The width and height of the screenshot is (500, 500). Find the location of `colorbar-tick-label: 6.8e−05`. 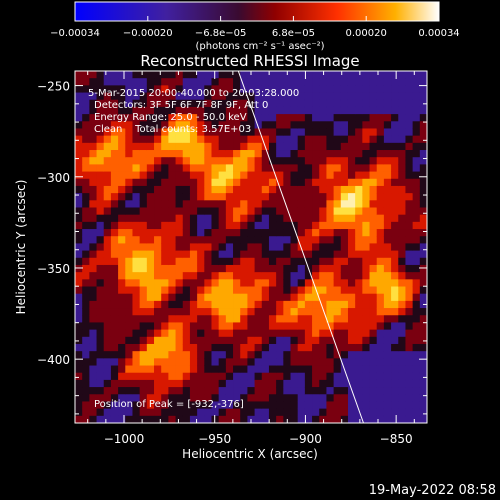

colorbar-tick-label: 6.8e−05 is located at coordinates (293, 33).